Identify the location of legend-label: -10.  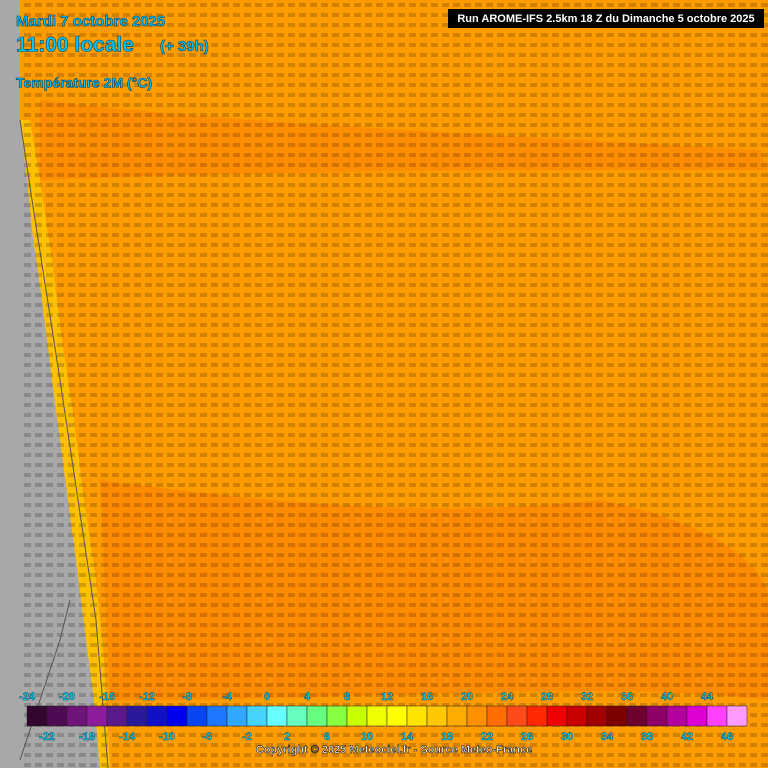
(167, 737).